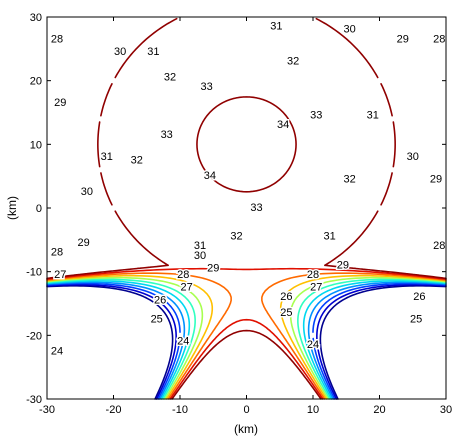 The width and height of the screenshot is (471, 448). What do you see at coordinates (39, 209) in the screenshot?
I see `y-tick-label: 0` at bounding box center [39, 209].